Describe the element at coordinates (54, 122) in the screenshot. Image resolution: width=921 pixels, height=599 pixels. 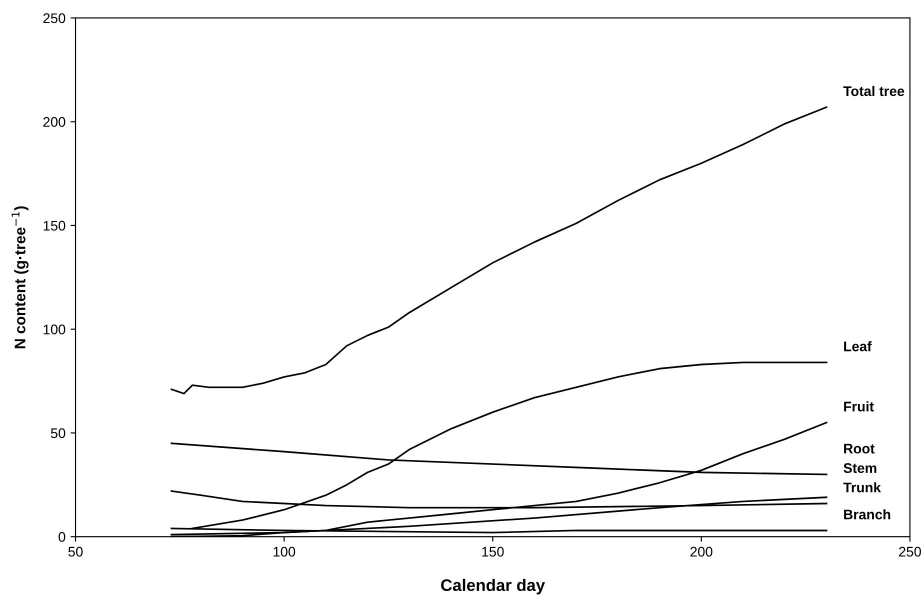
I see `y-tick-label: 200` at that location.